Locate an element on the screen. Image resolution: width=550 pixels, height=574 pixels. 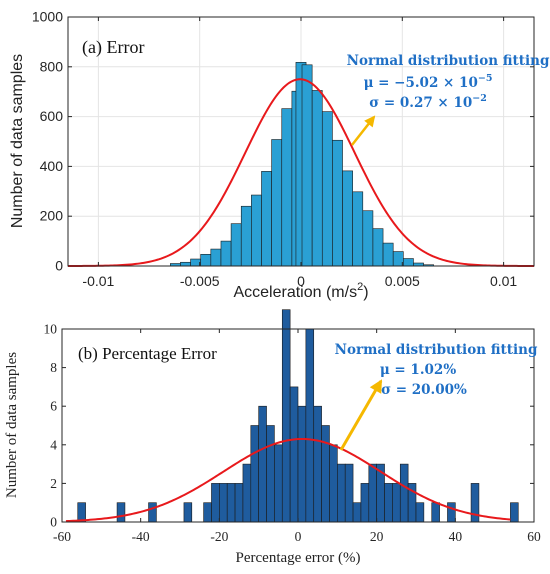
panel-a-sigma-text: σ = 0.27 × 10 is located at coordinates (420, 103).